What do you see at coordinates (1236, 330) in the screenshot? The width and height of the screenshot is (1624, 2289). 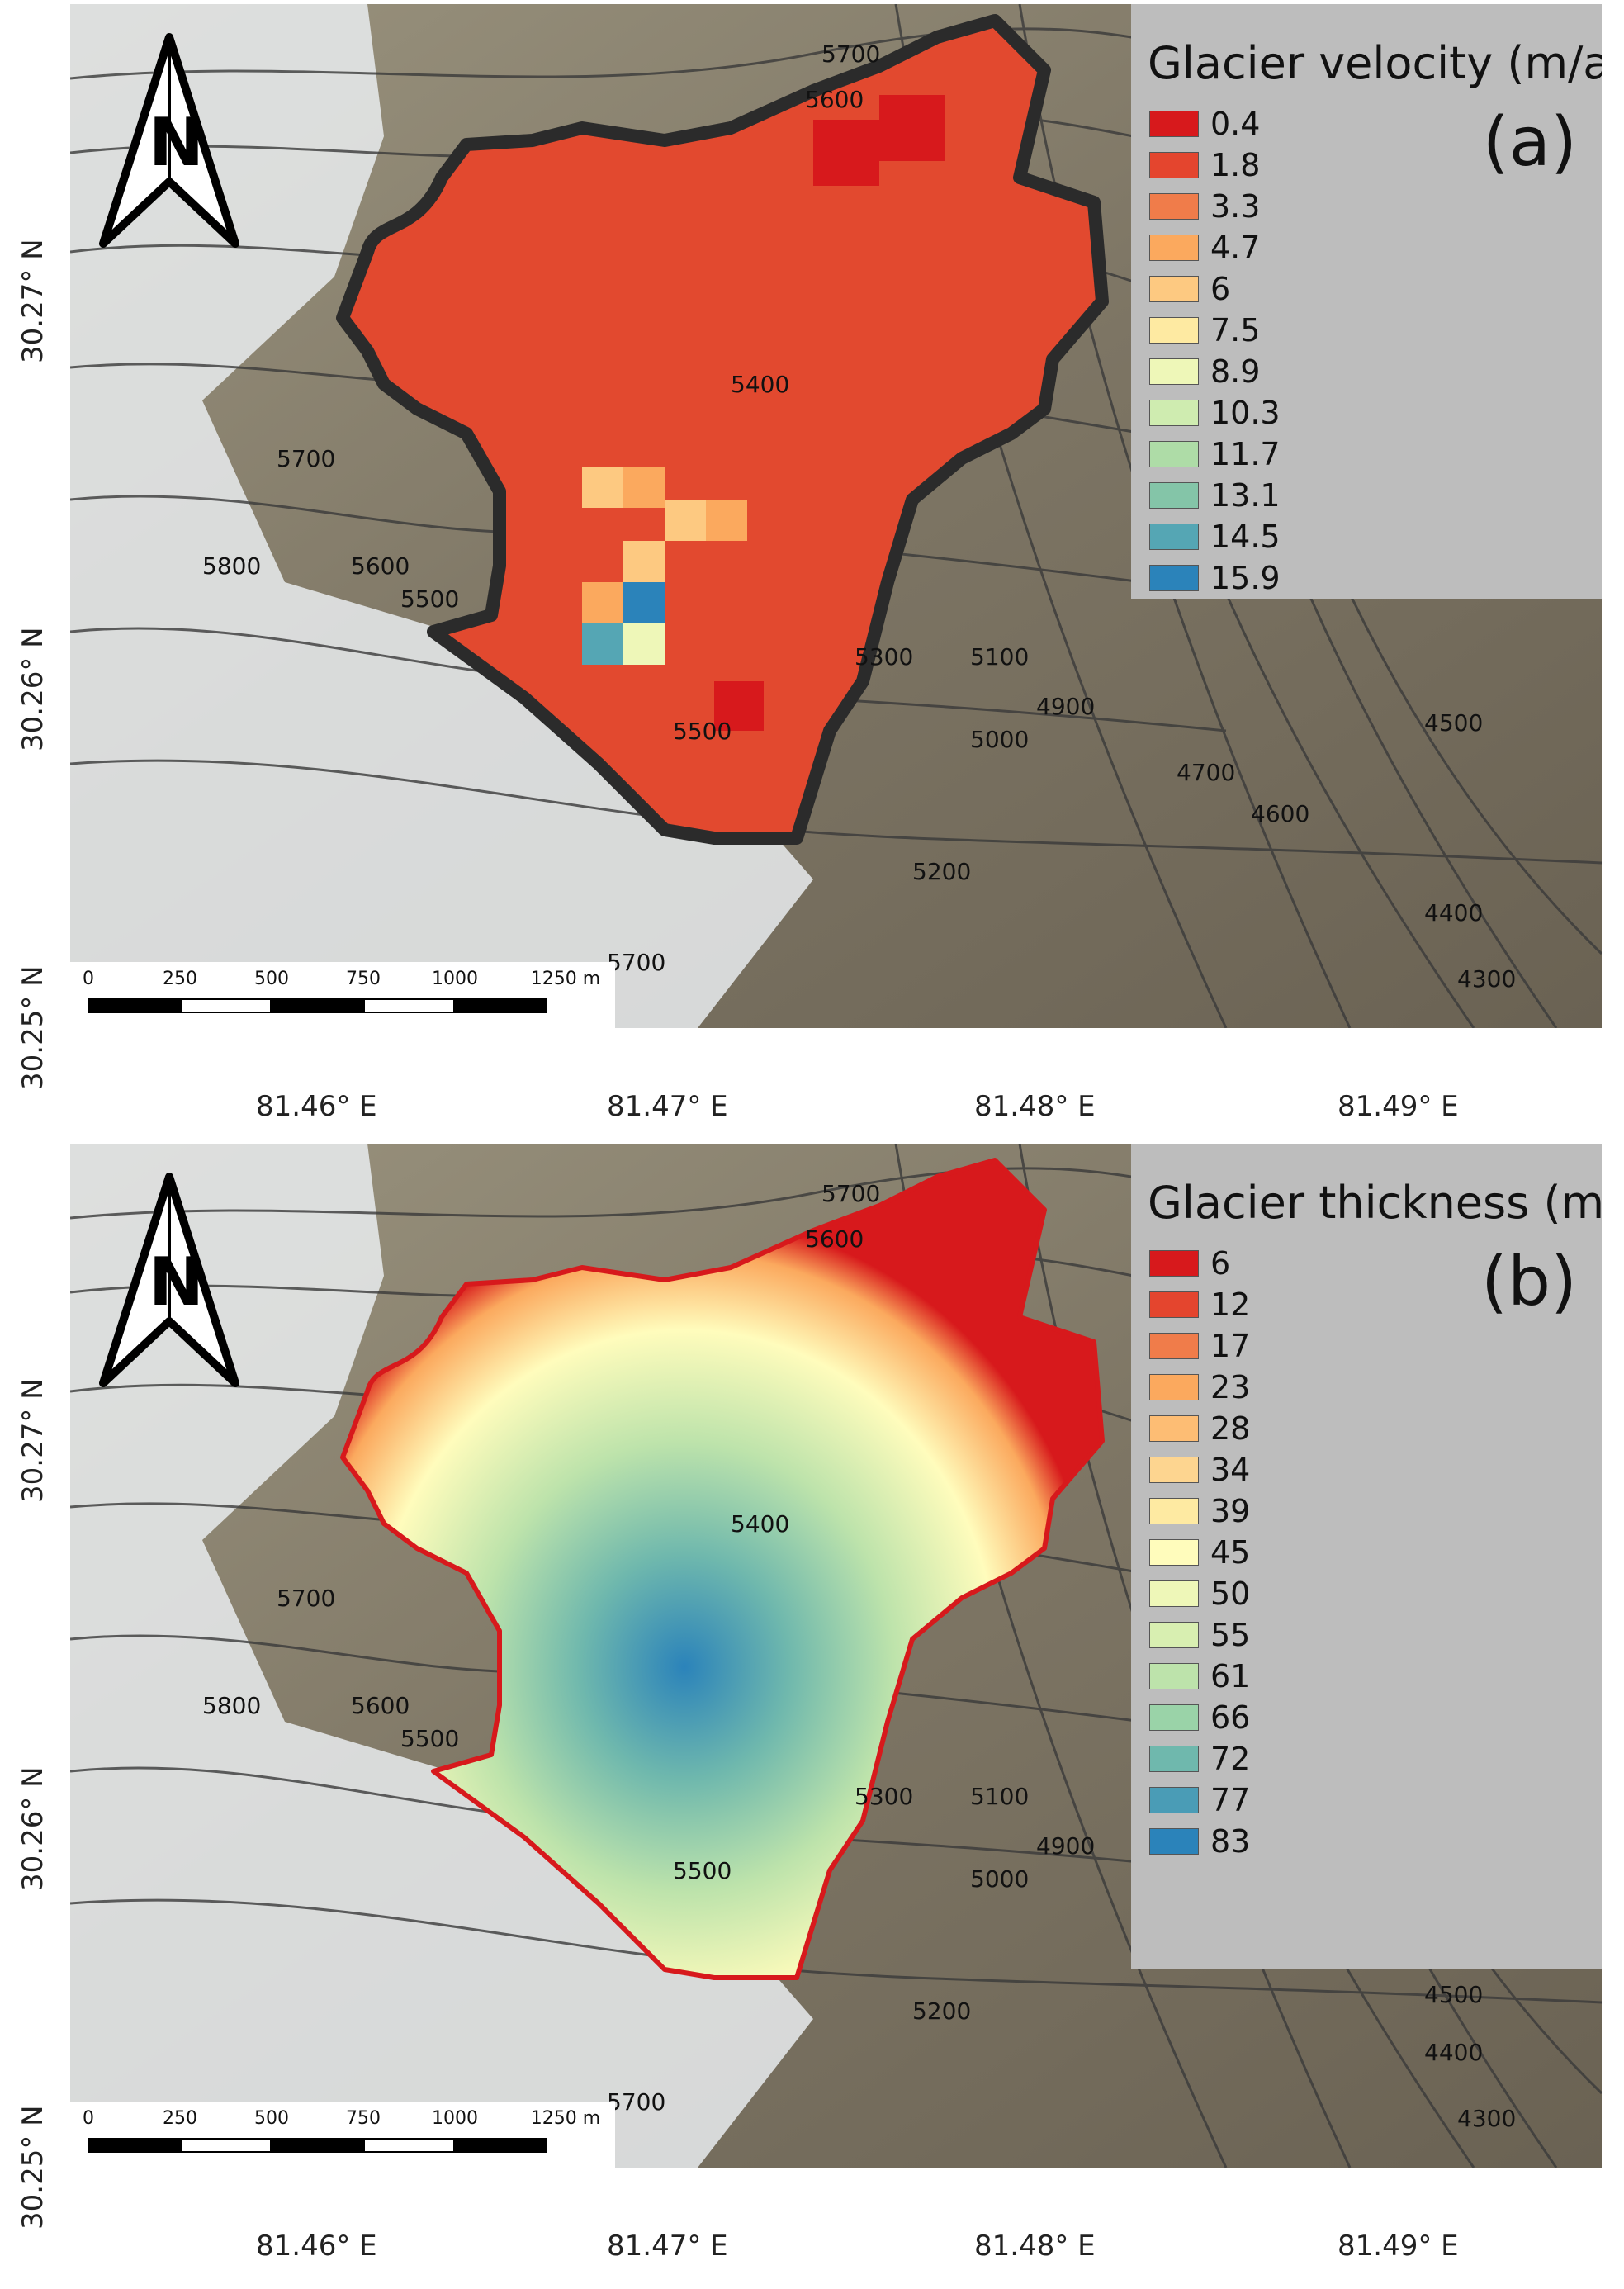 I see `legend-label: 7.5` at bounding box center [1236, 330].